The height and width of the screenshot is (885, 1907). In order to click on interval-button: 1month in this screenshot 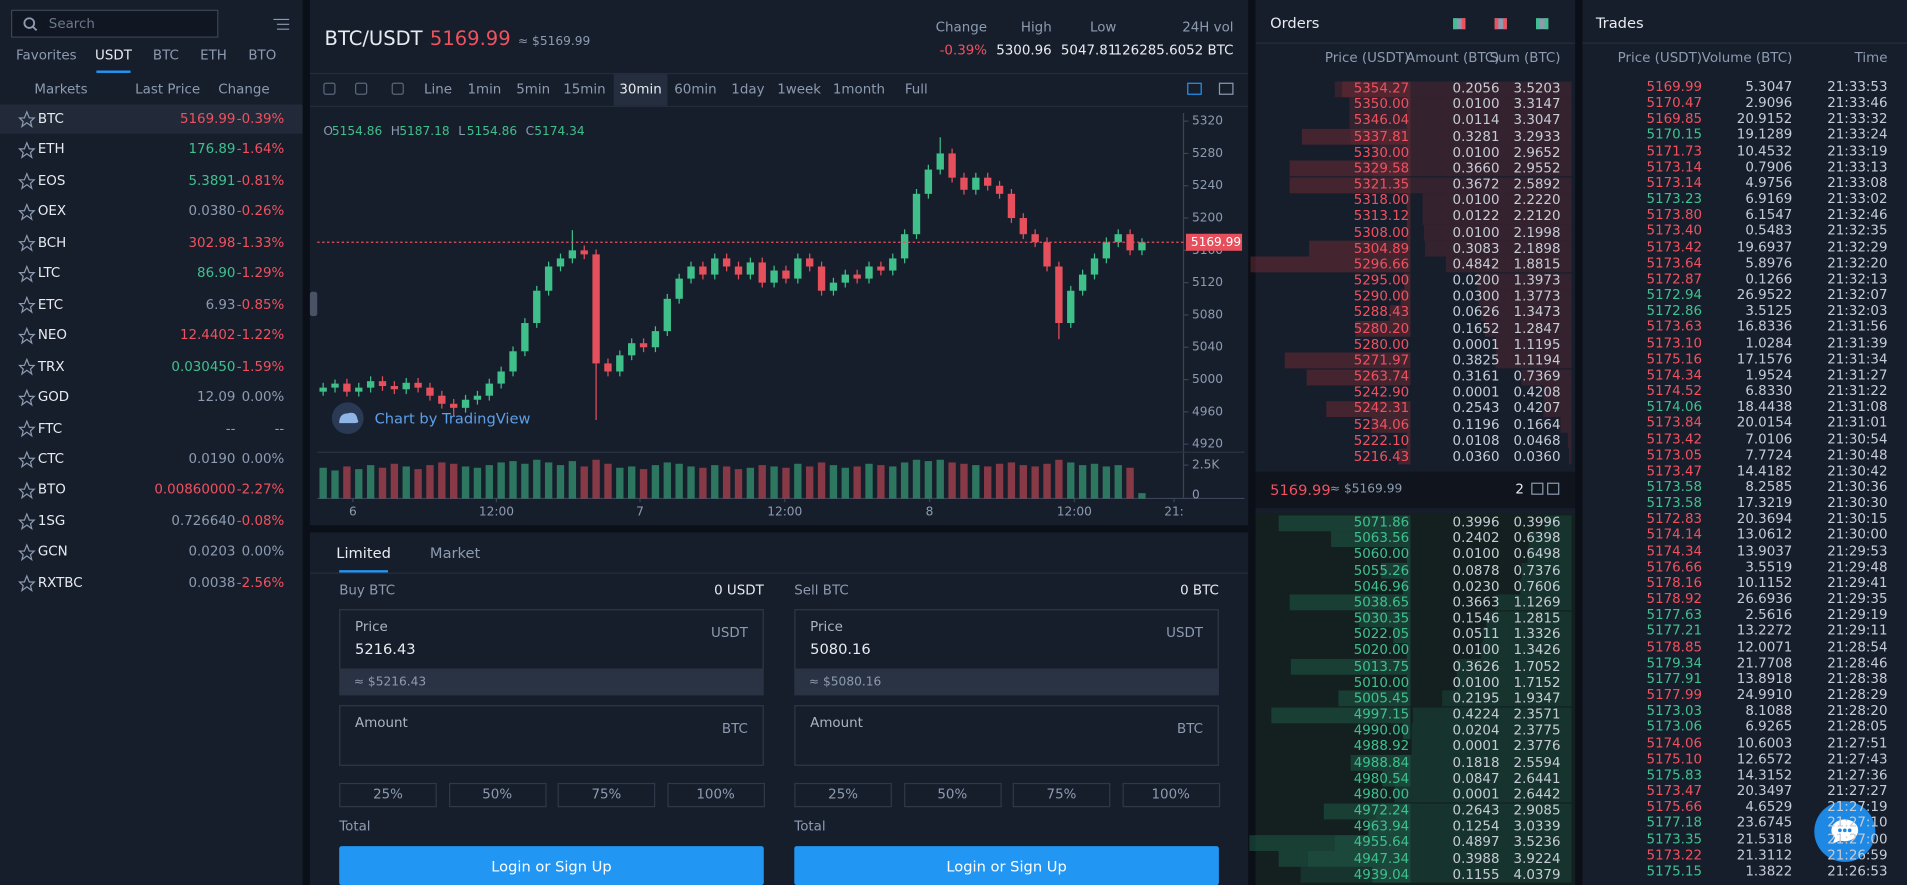, I will do `click(858, 89)`.